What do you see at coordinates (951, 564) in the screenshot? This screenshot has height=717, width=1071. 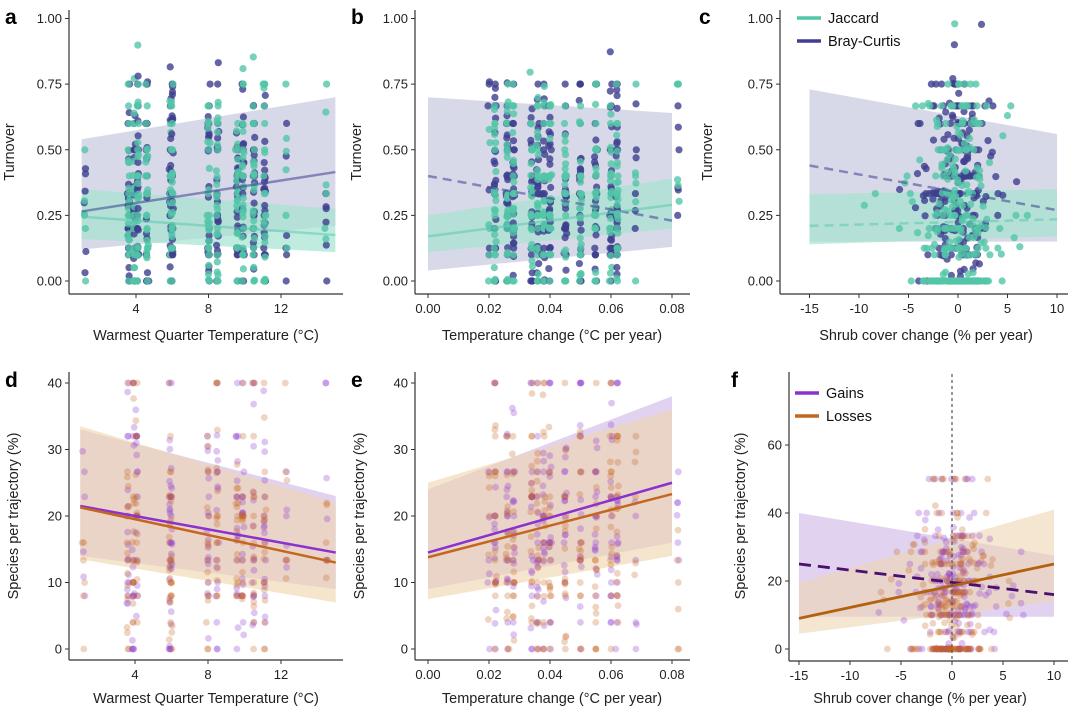 I see `scatter-points` at bounding box center [951, 564].